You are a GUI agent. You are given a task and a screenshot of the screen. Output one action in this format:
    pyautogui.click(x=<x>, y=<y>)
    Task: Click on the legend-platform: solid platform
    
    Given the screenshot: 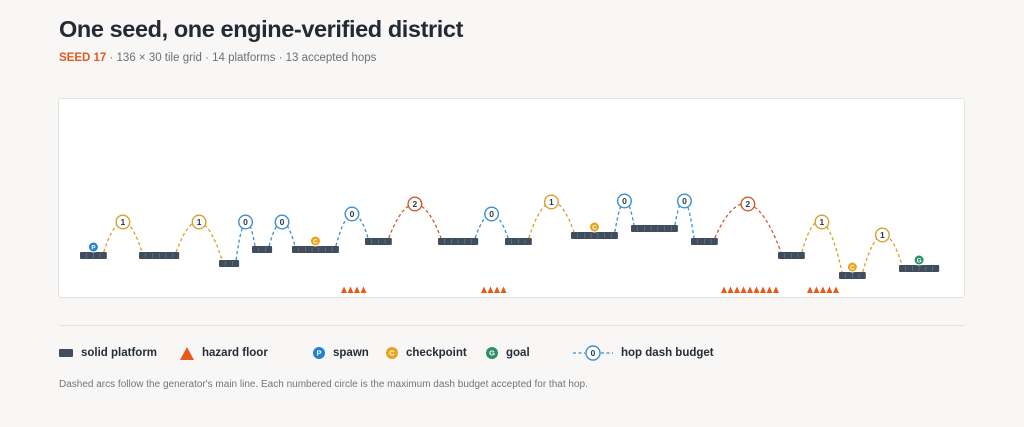 What is the action you would take?
    pyautogui.click(x=108, y=353)
    